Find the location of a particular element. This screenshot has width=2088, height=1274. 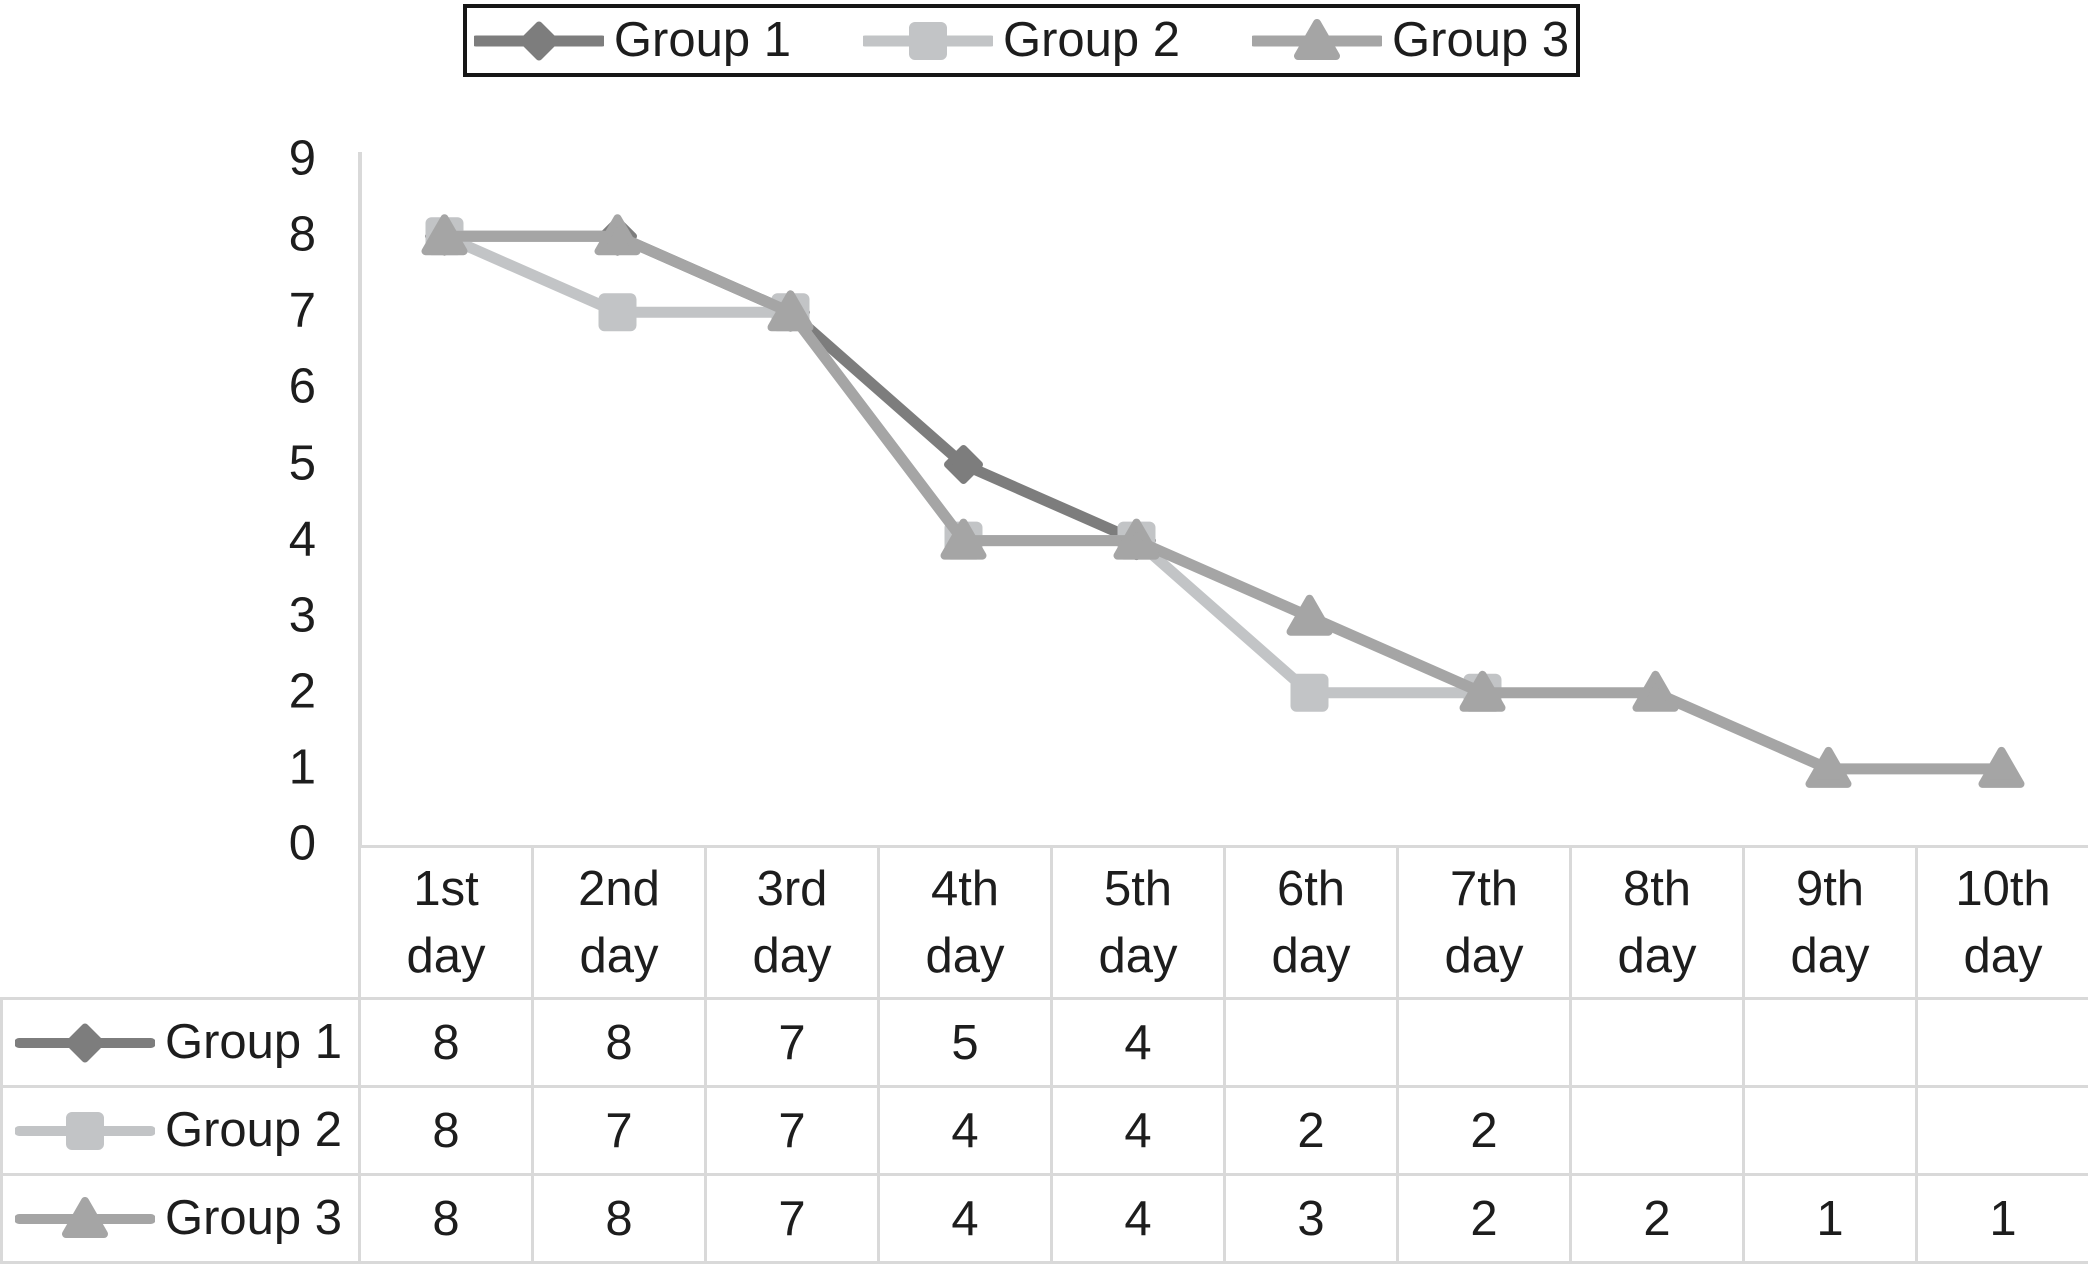

series-label-cell: Group 3 is located at coordinates (180, 1218).